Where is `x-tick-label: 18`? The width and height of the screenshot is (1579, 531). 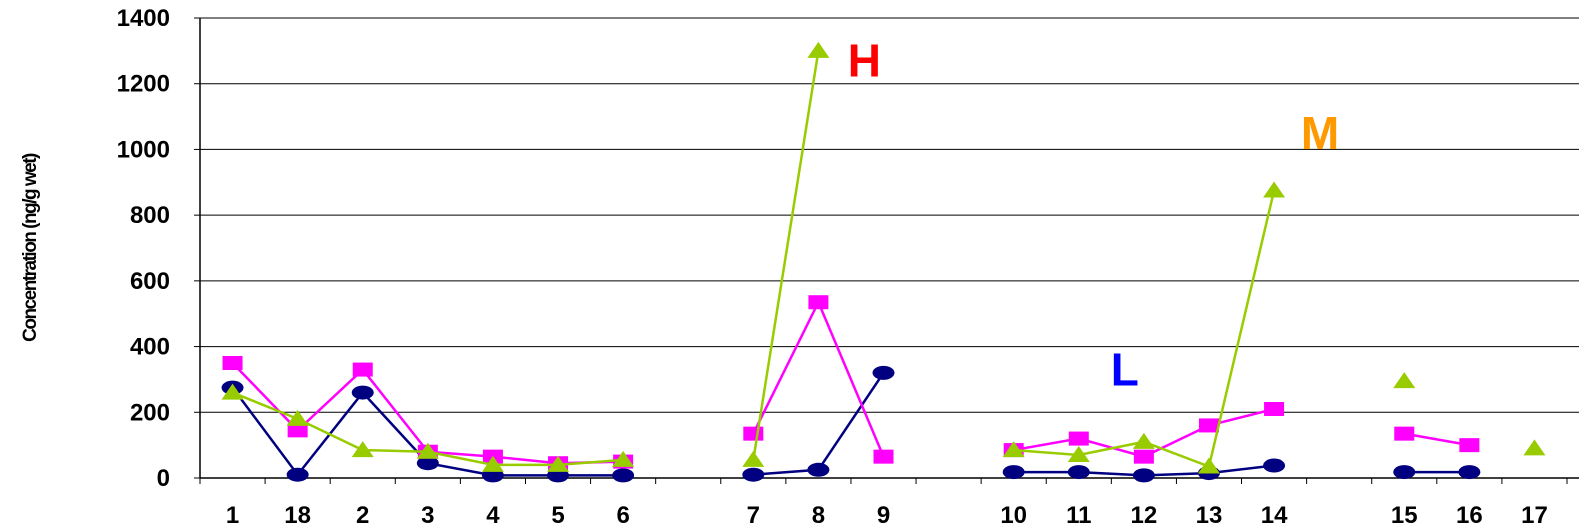 x-tick-label: 18 is located at coordinates (297, 515).